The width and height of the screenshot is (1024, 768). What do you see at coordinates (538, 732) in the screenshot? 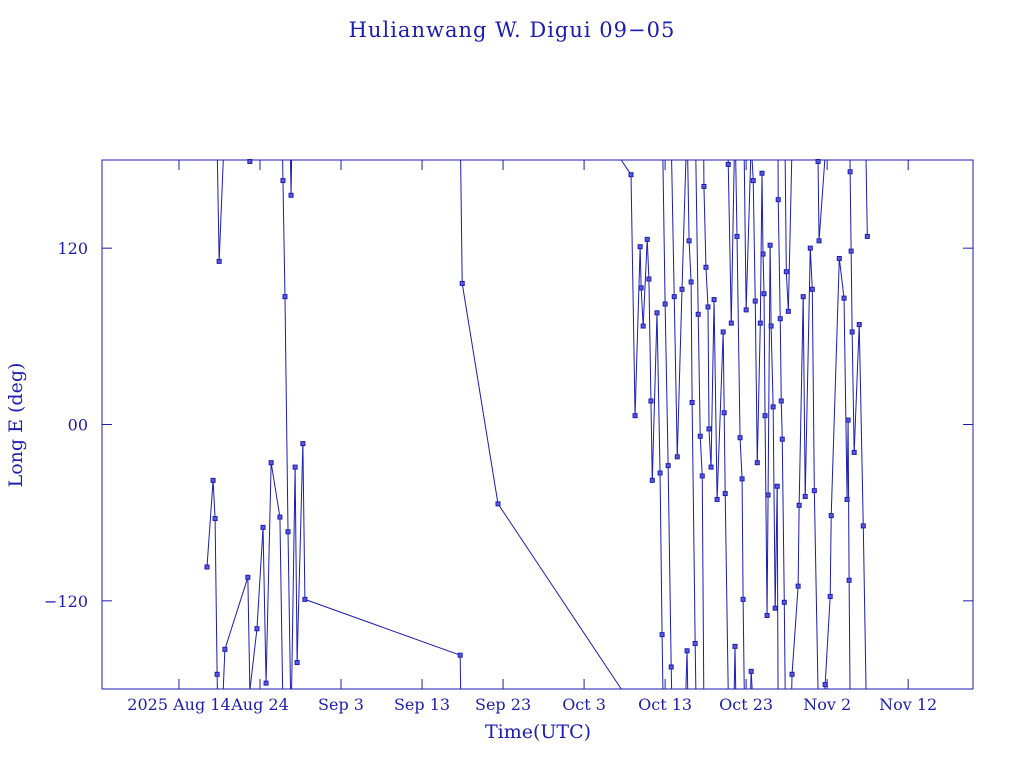
I see `x-axis-label: Time(UTC)` at bounding box center [538, 732].